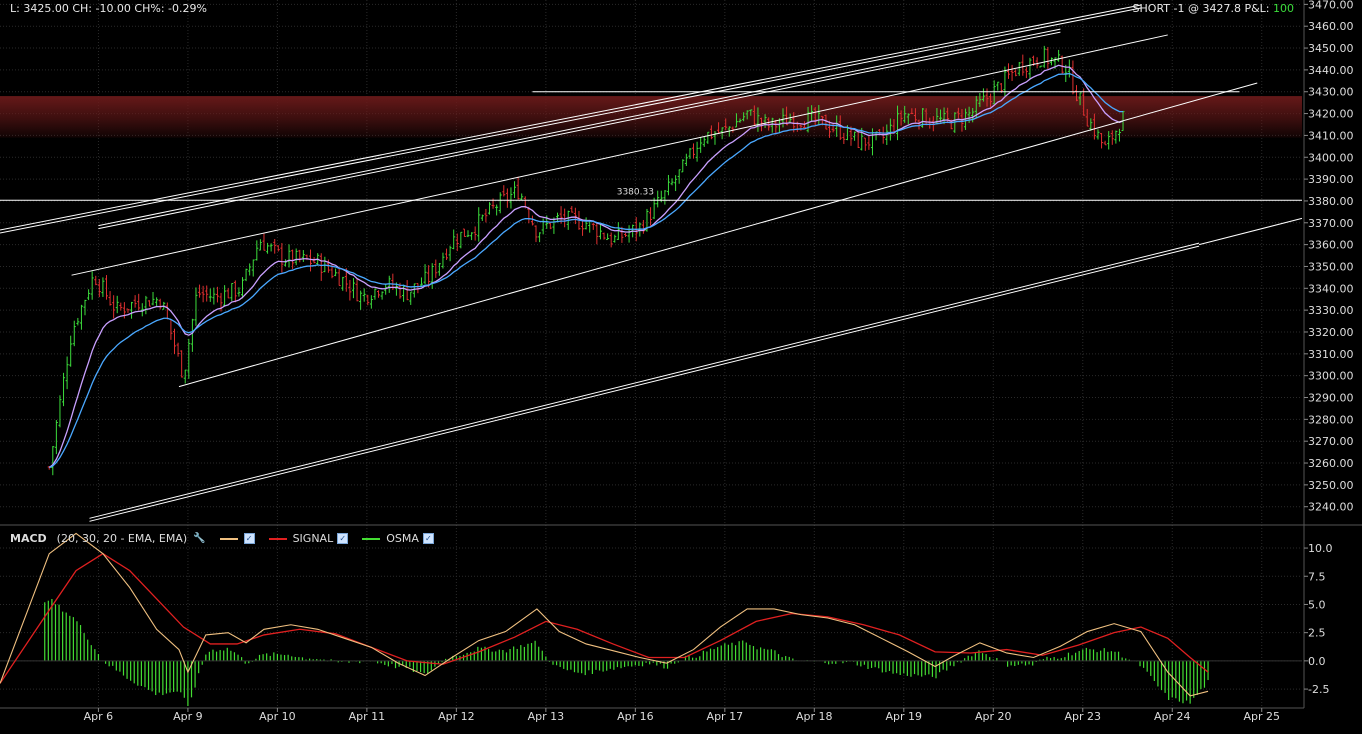 This screenshot has height=734, width=1362. What do you see at coordinates (1331, 179) in the screenshot?
I see `price-axis-tick: 3390.00` at bounding box center [1331, 179].